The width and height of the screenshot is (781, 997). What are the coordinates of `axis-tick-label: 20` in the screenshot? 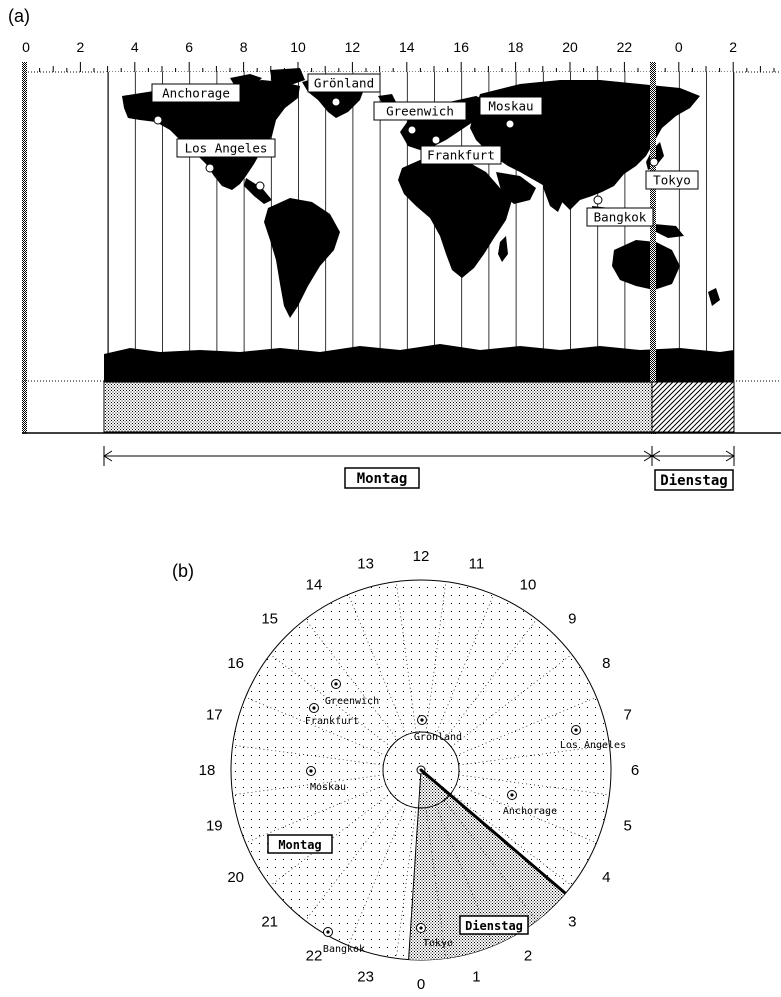 It's located at (570, 47).